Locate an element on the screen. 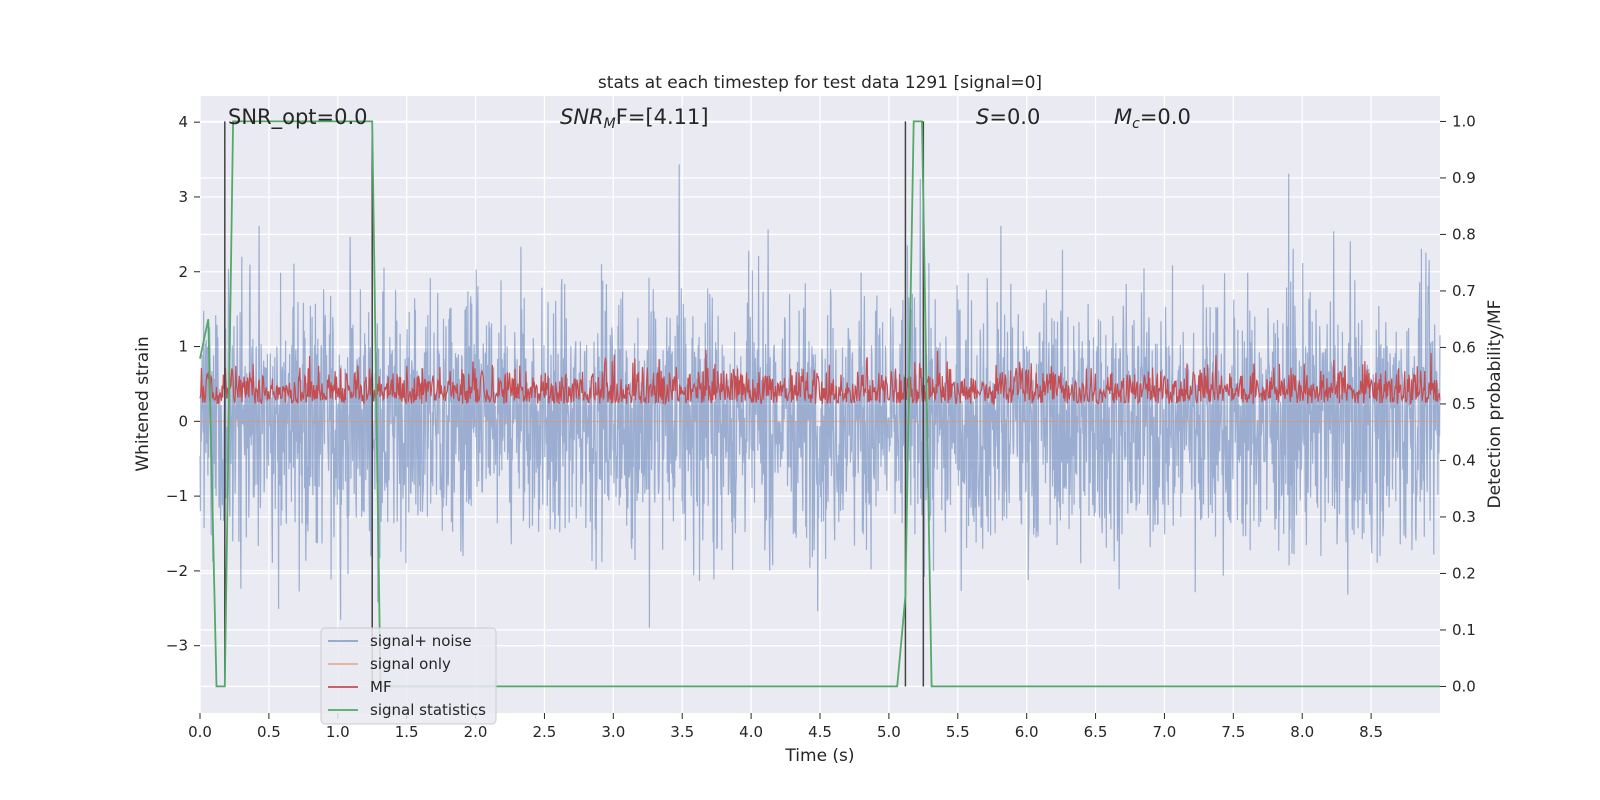  annotation-snr-mf-symbol: SNR is located at coordinates (582, 117).